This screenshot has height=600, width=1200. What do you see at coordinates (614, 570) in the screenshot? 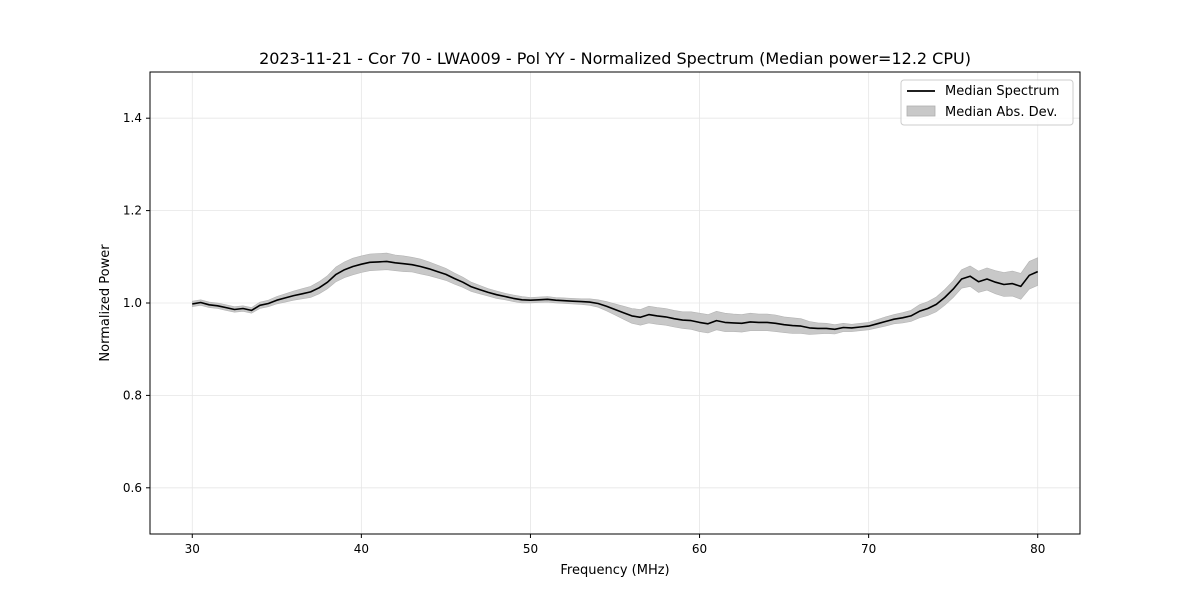
I see `x-axis-label: Frequency (MHz)` at bounding box center [614, 570].